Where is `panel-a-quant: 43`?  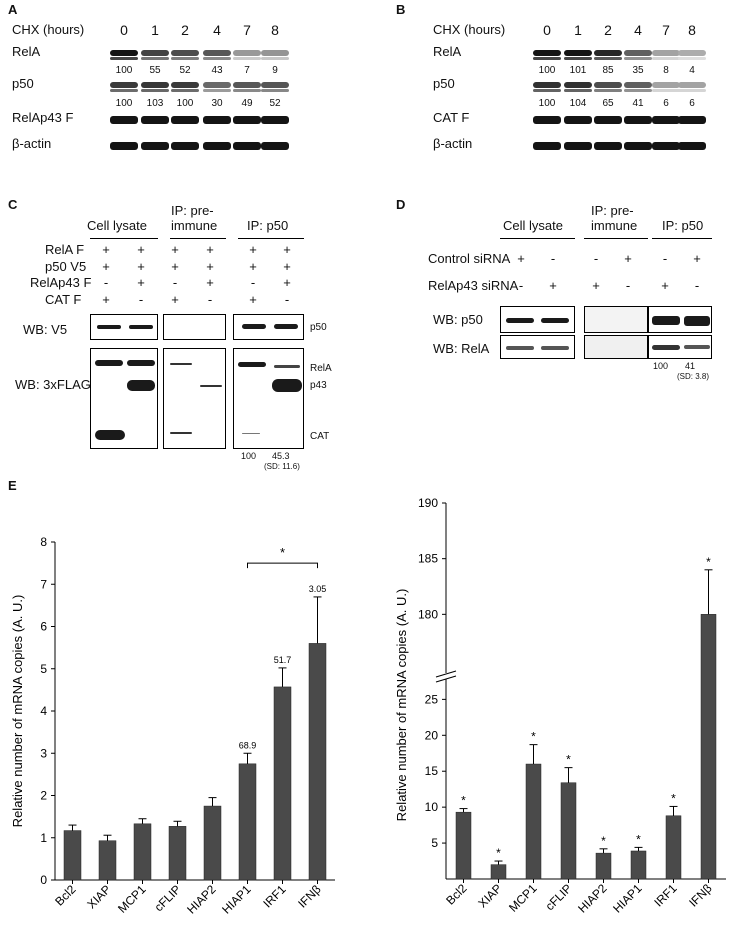
panel-a-quant: 43 is located at coordinates (217, 70).